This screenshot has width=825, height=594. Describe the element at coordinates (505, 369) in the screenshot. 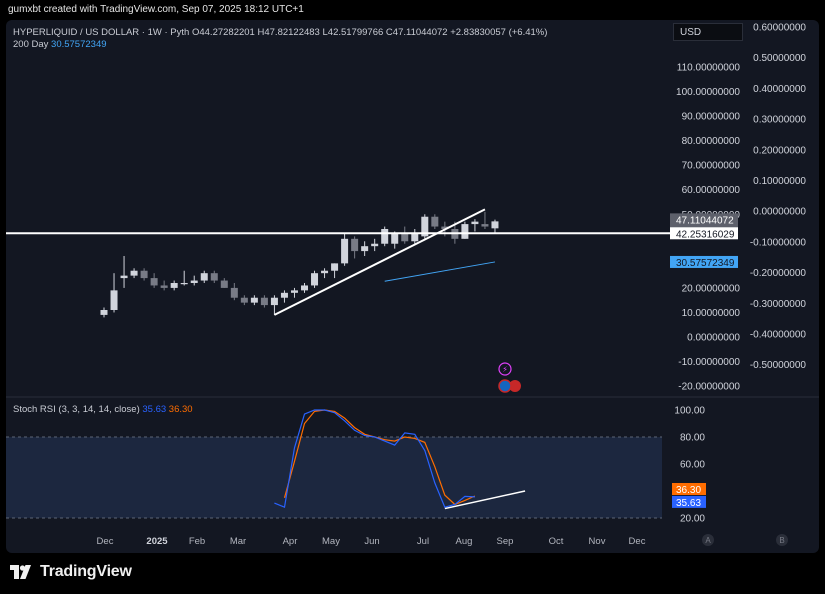

I see `lightning-glyph: ⚡` at that location.